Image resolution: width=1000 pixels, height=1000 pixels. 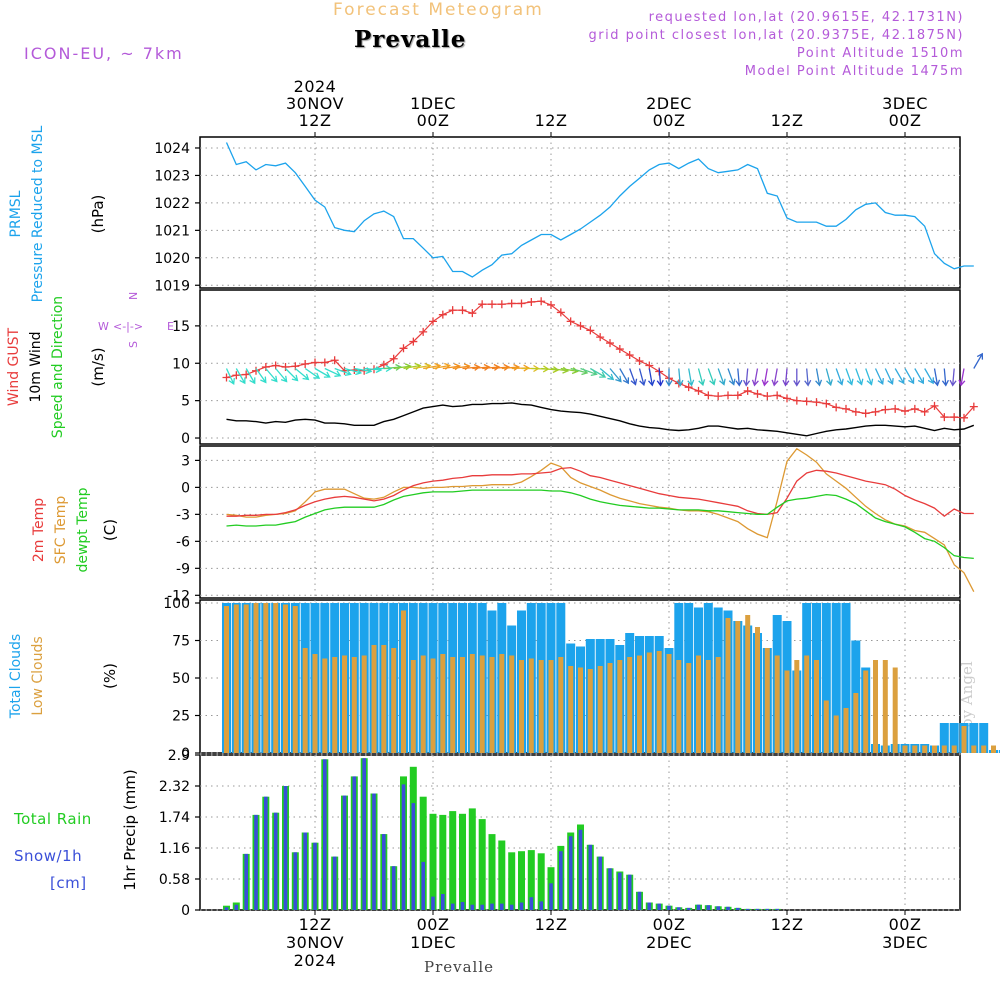 What do you see at coordinates (170, 326) in the screenshot?
I see `compass-east: E` at bounding box center [170, 326].